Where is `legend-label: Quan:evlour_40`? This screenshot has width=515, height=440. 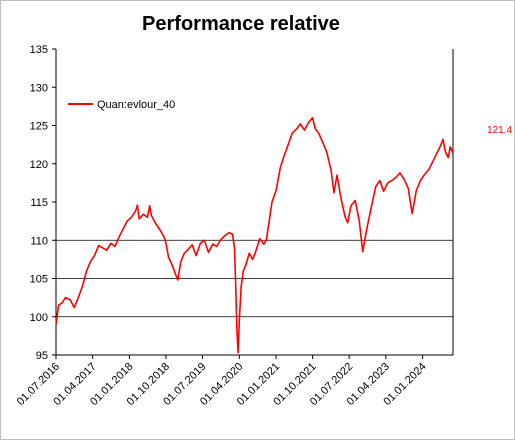 legend-label: Quan:evlour_40 is located at coordinates (136, 105).